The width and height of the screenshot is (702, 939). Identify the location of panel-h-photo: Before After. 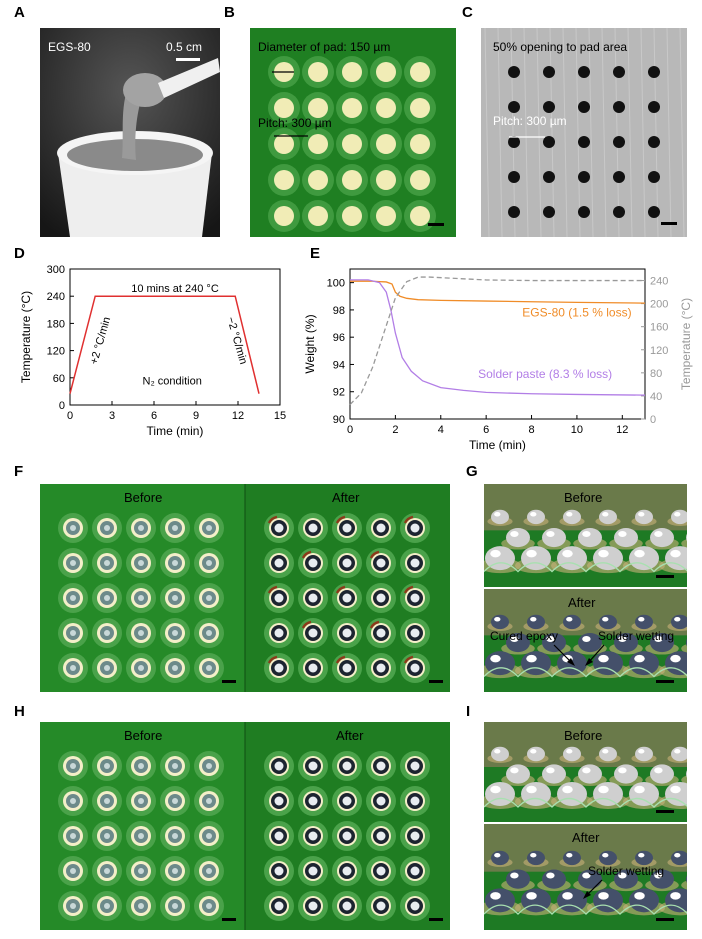
(245, 826).